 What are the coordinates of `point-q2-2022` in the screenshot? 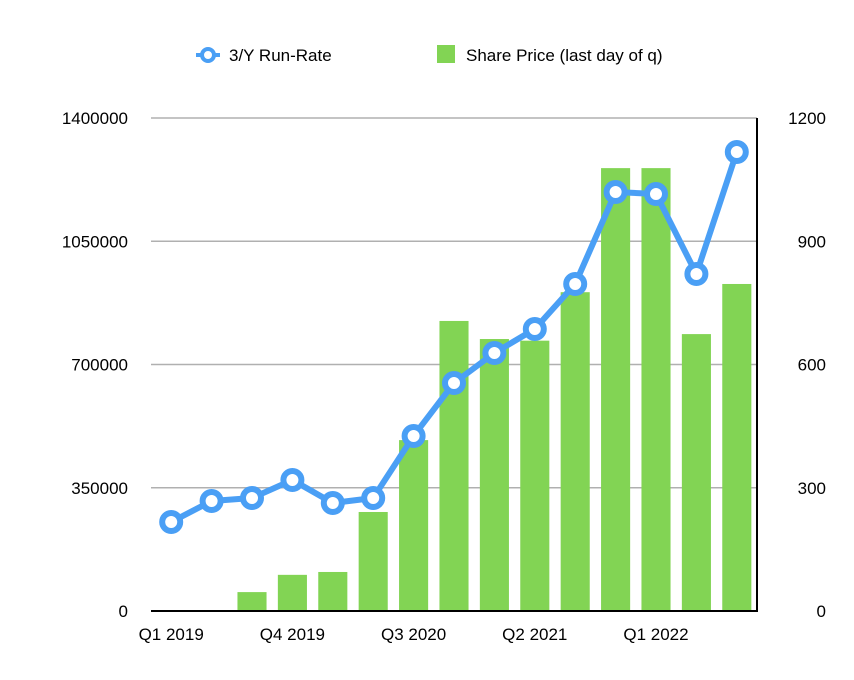 It's located at (696, 273).